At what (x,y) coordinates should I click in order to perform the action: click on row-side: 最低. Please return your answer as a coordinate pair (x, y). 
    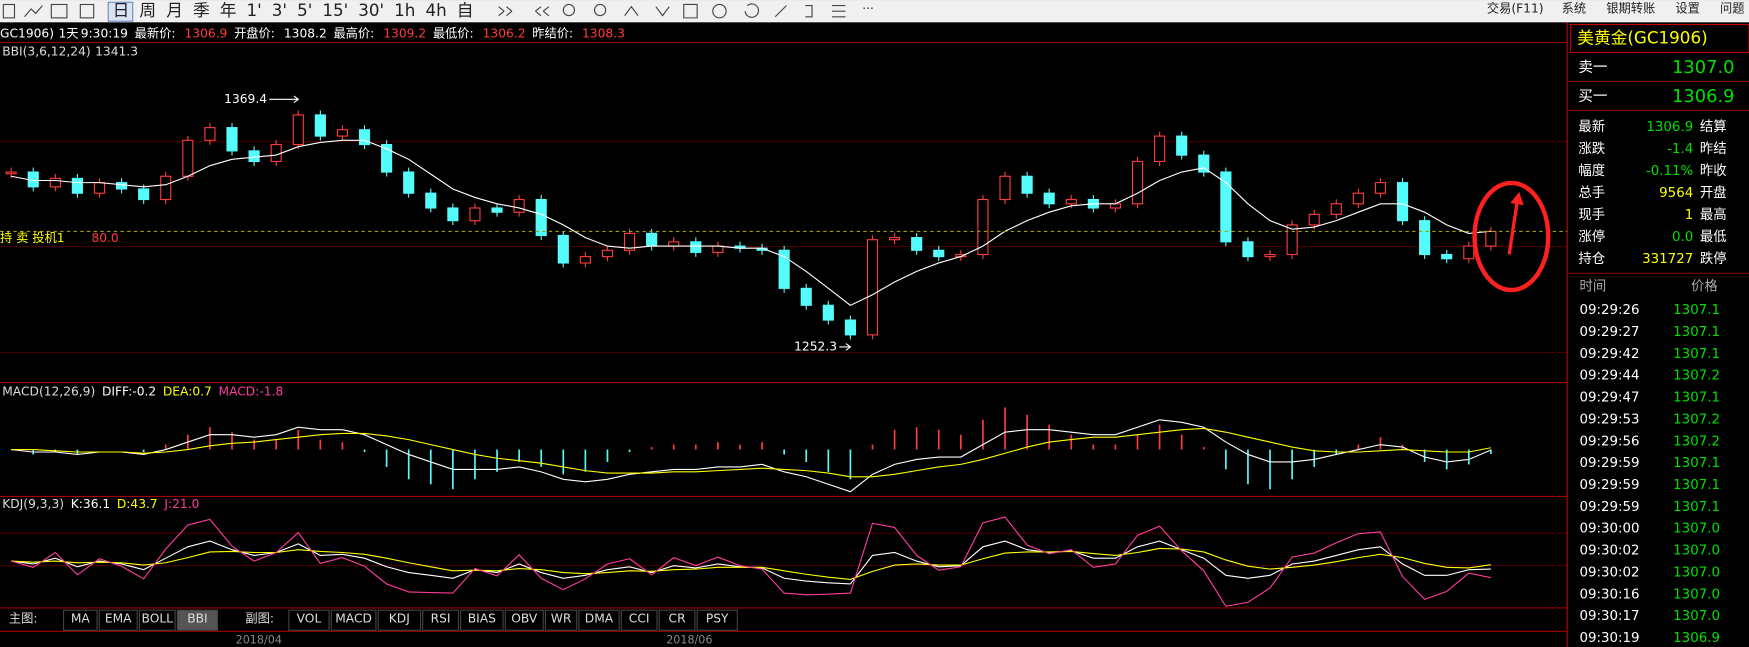
    Looking at the image, I should click on (1713, 237).